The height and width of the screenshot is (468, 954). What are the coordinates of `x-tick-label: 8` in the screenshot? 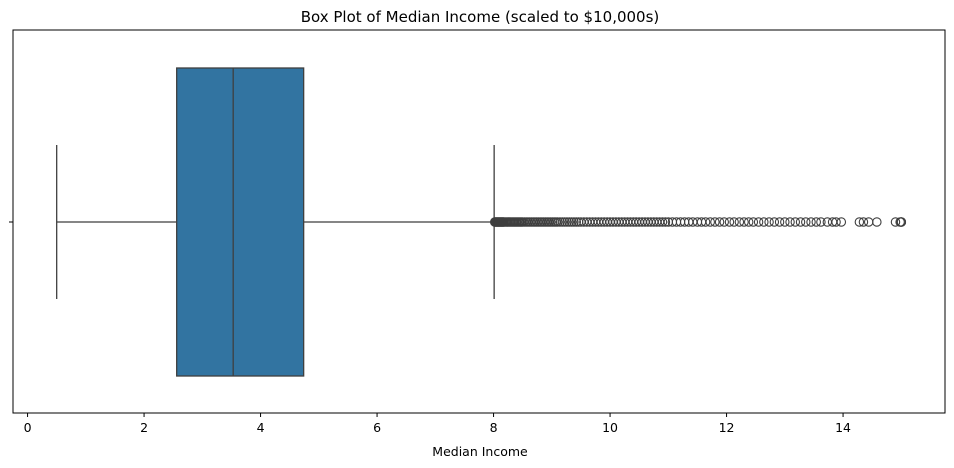 It's located at (494, 427).